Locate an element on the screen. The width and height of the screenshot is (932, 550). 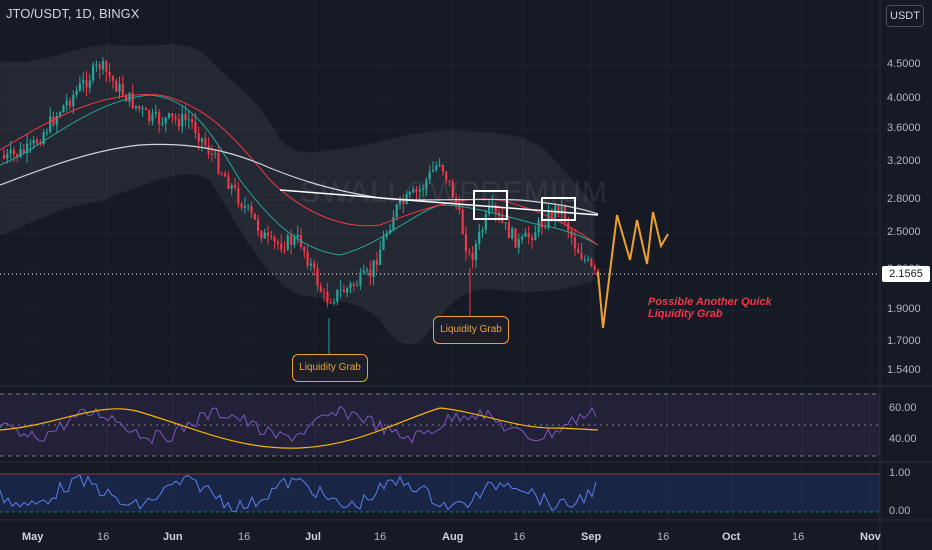
rsi-ma-line is located at coordinates (299, 428).